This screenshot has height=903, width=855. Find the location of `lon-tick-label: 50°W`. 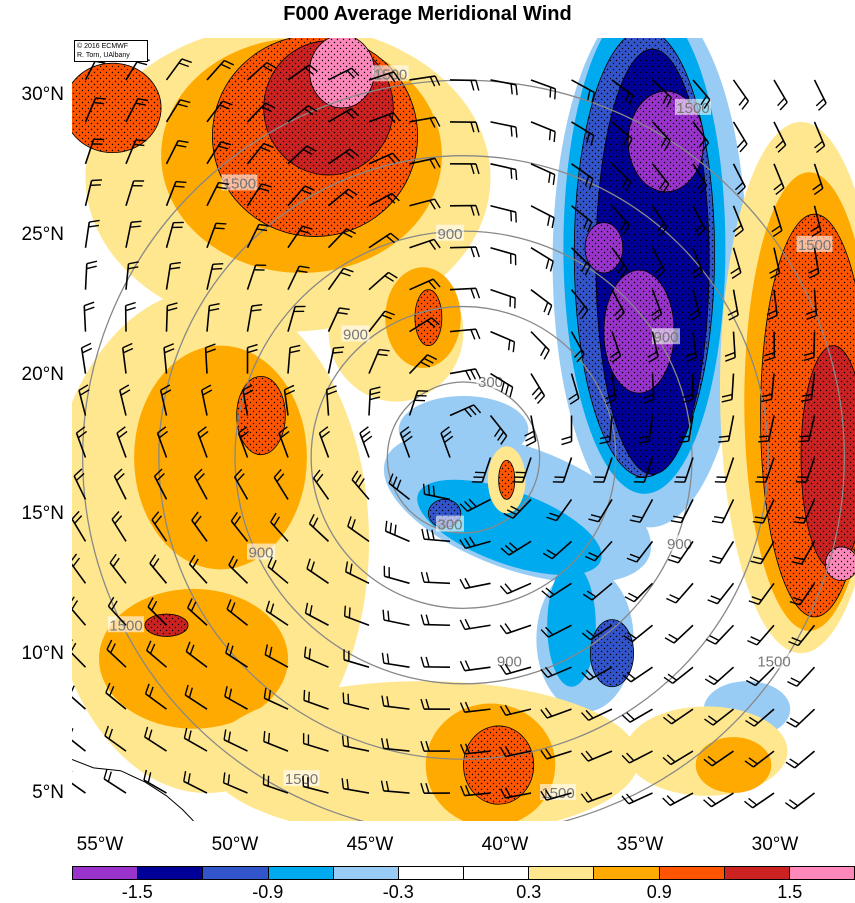

lon-tick-label: 50°W is located at coordinates (235, 845).